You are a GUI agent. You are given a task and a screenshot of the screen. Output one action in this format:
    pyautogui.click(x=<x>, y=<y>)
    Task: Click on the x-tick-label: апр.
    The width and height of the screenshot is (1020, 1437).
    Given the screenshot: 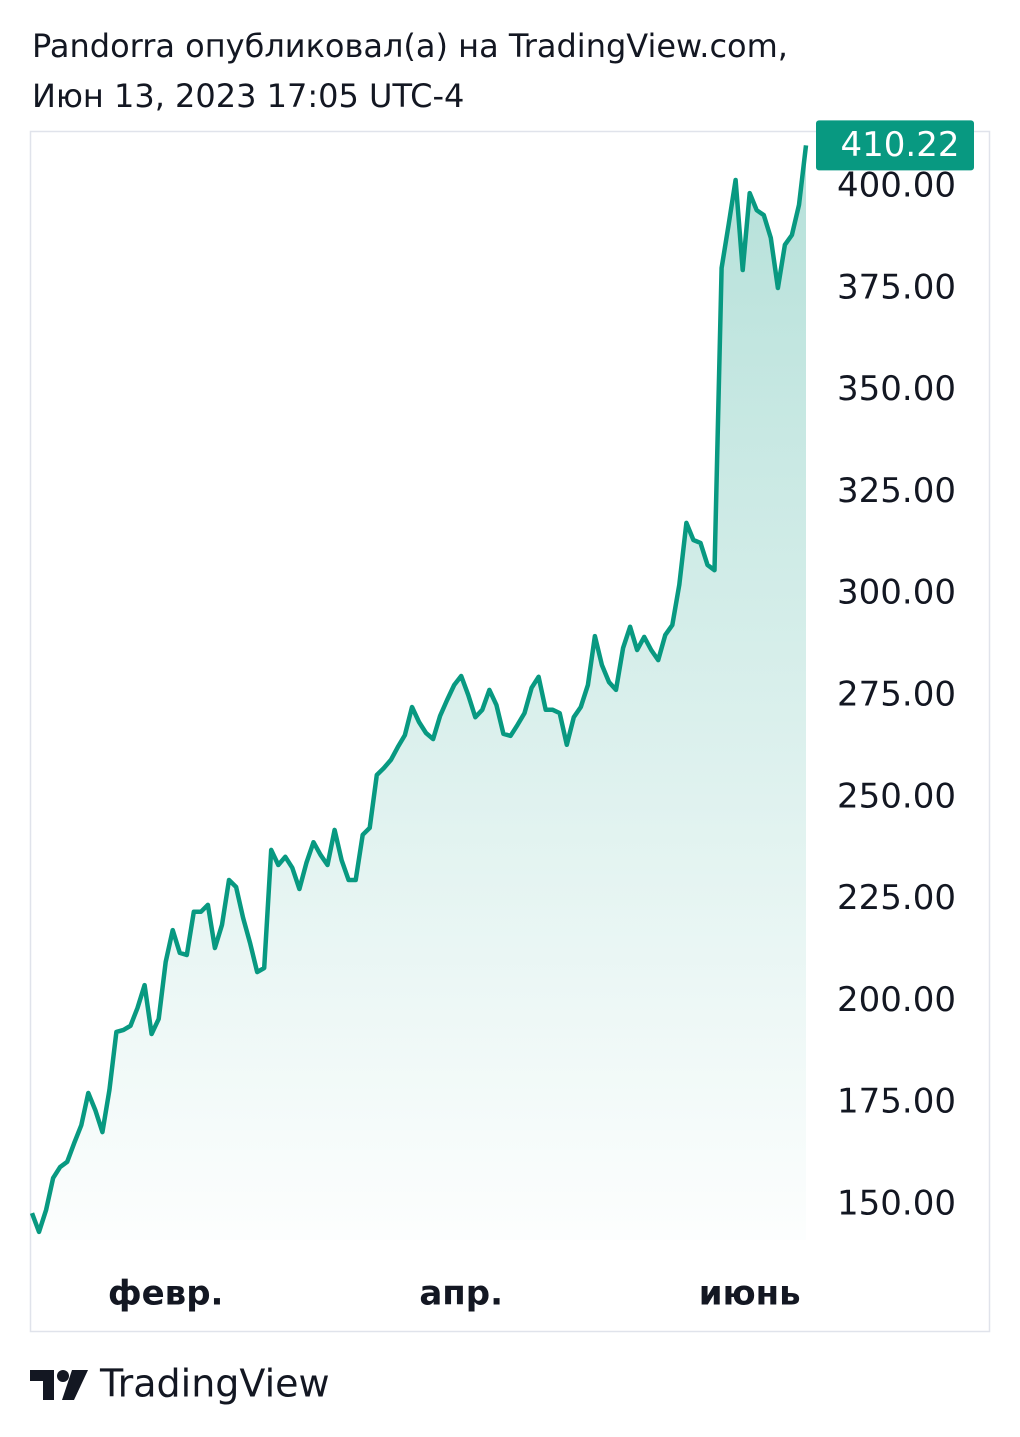 What is the action you would take?
    pyautogui.click(x=461, y=1294)
    